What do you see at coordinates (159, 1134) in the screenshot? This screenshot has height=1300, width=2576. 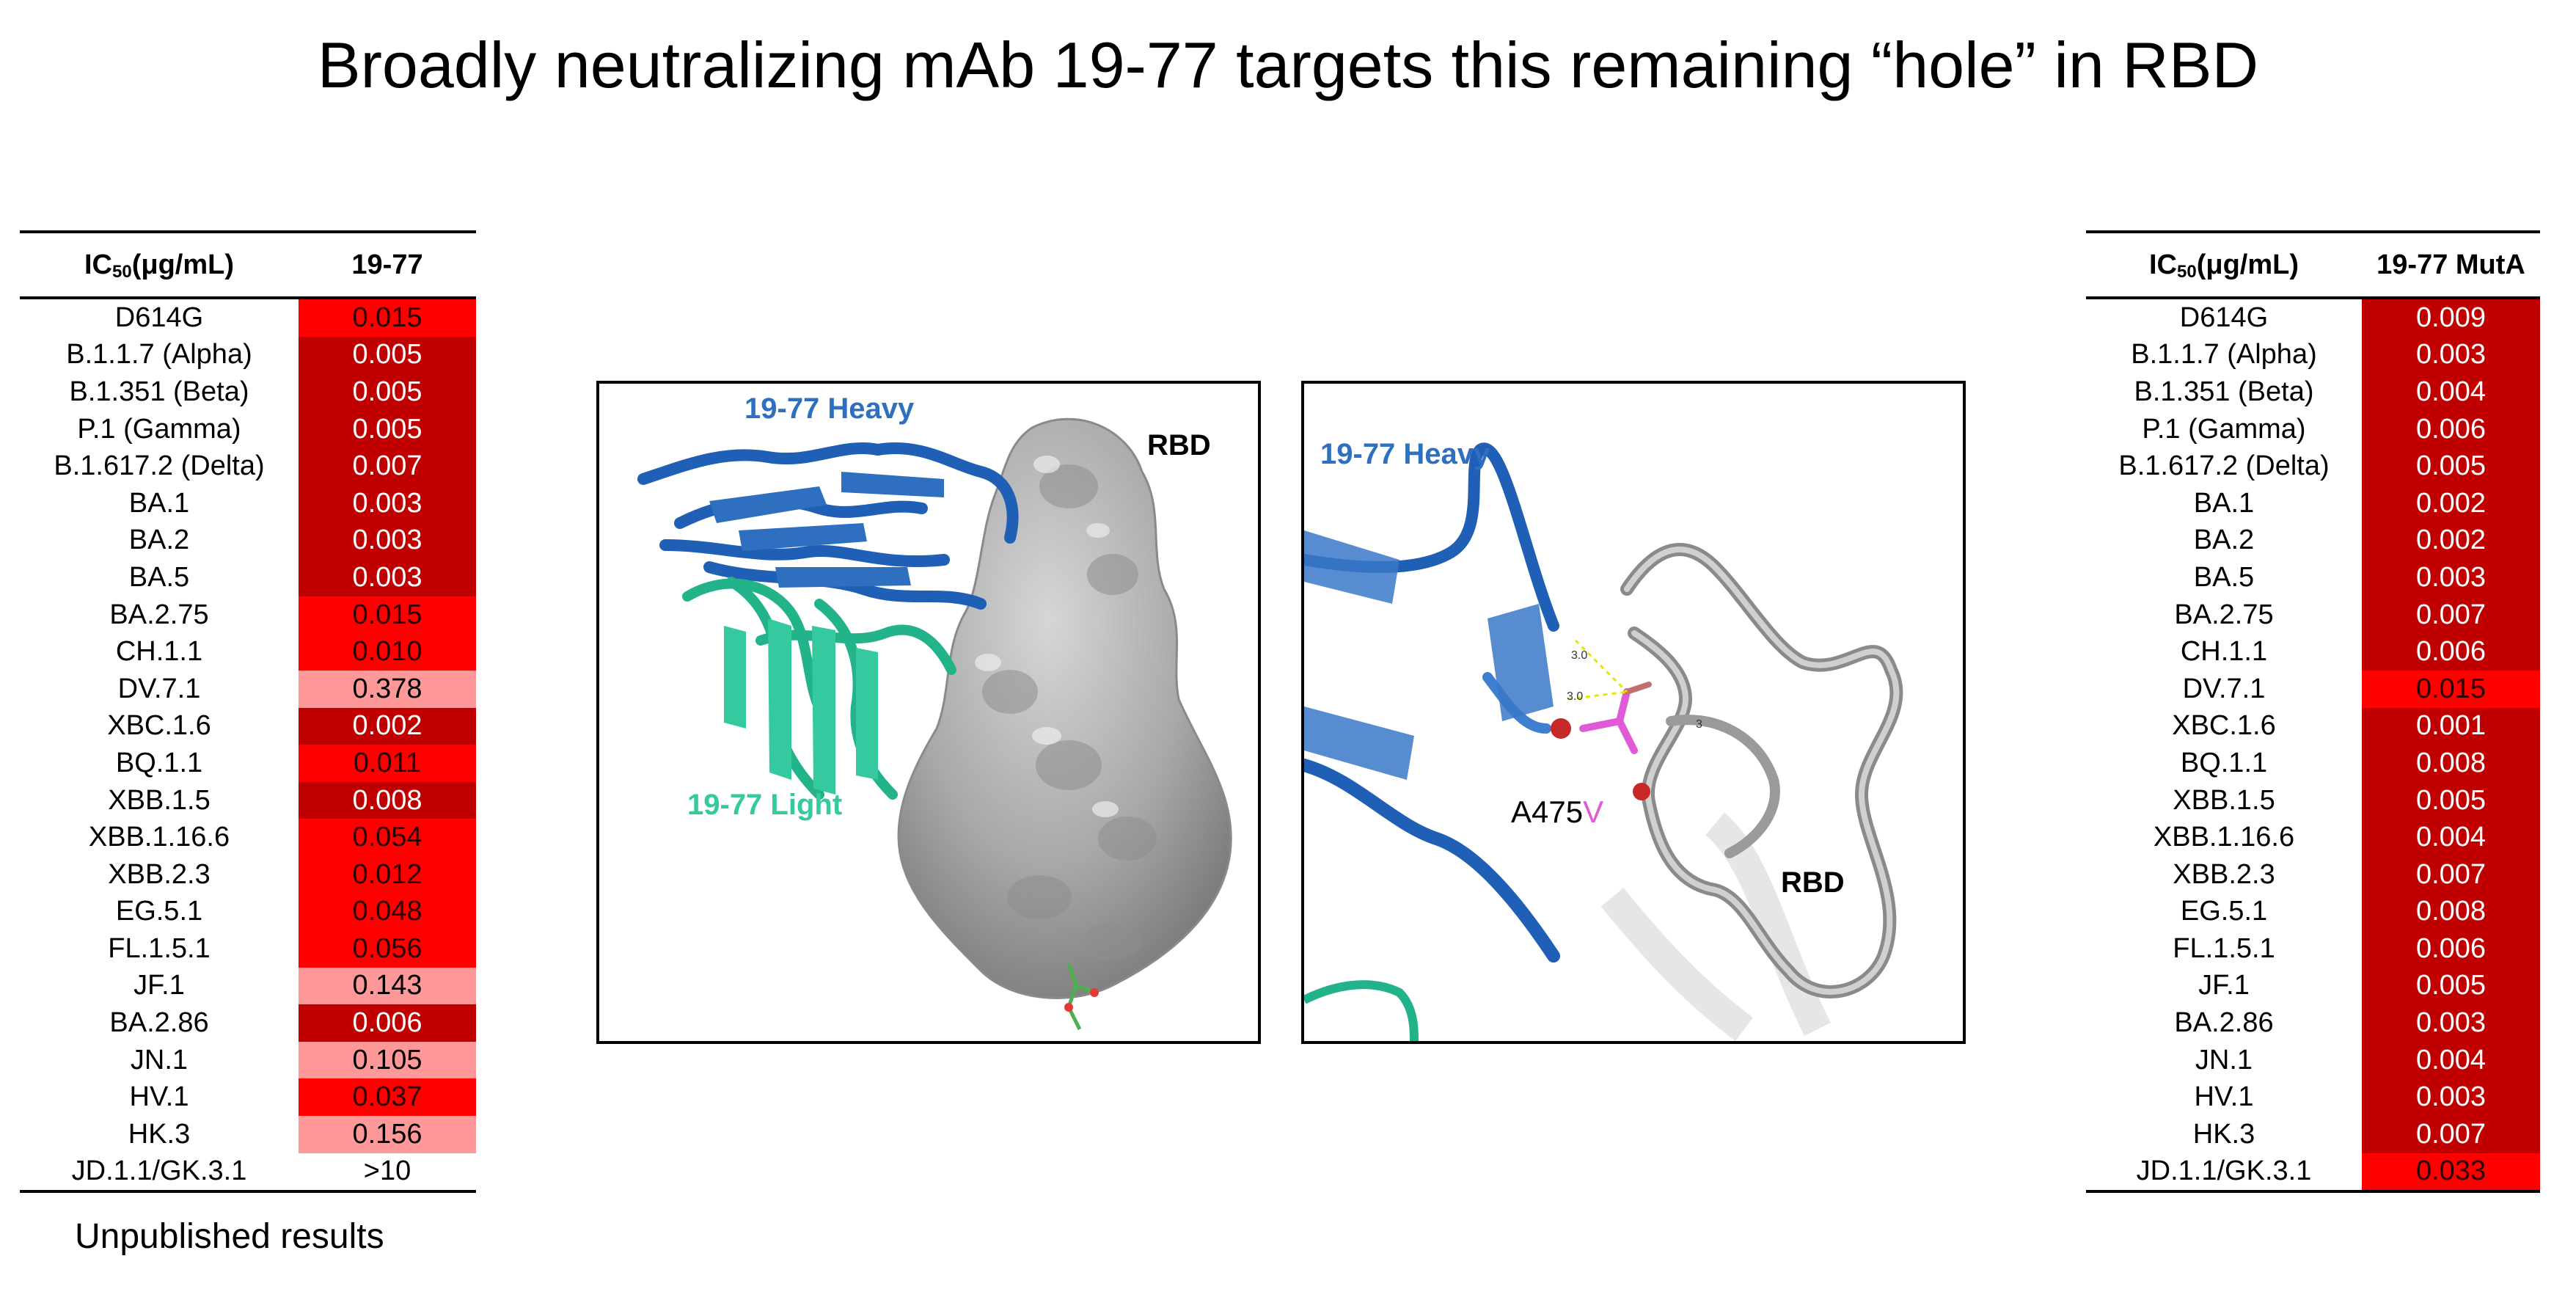 I see `variant-name-cell: HK.3` at bounding box center [159, 1134].